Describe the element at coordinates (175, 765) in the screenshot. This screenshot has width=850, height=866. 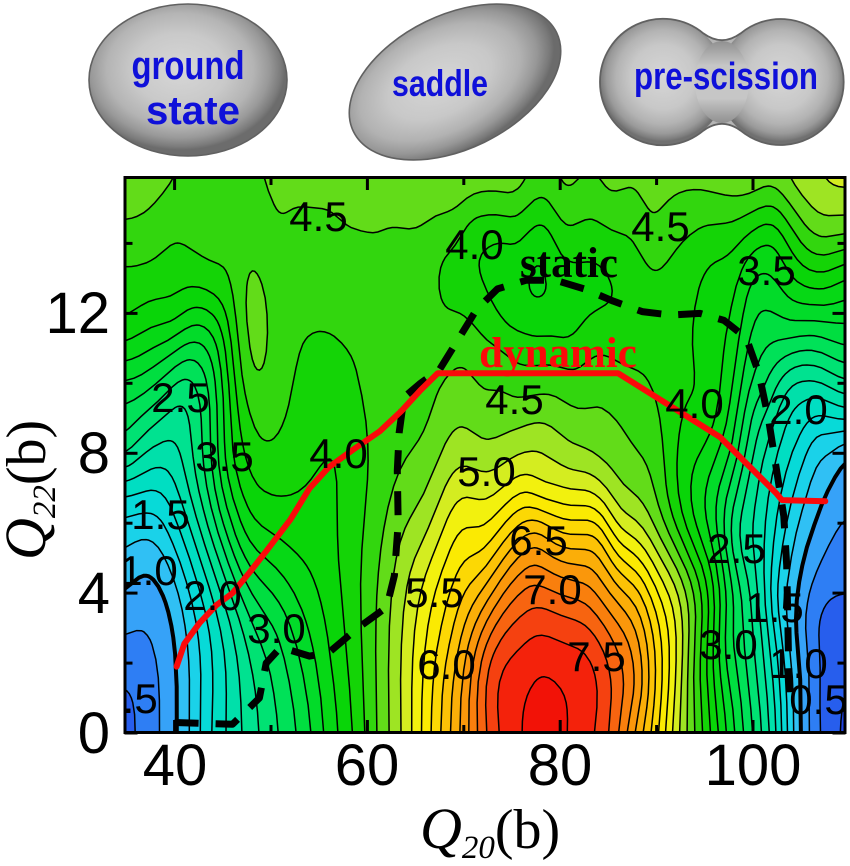
I see `svg-text: 40` at that location.